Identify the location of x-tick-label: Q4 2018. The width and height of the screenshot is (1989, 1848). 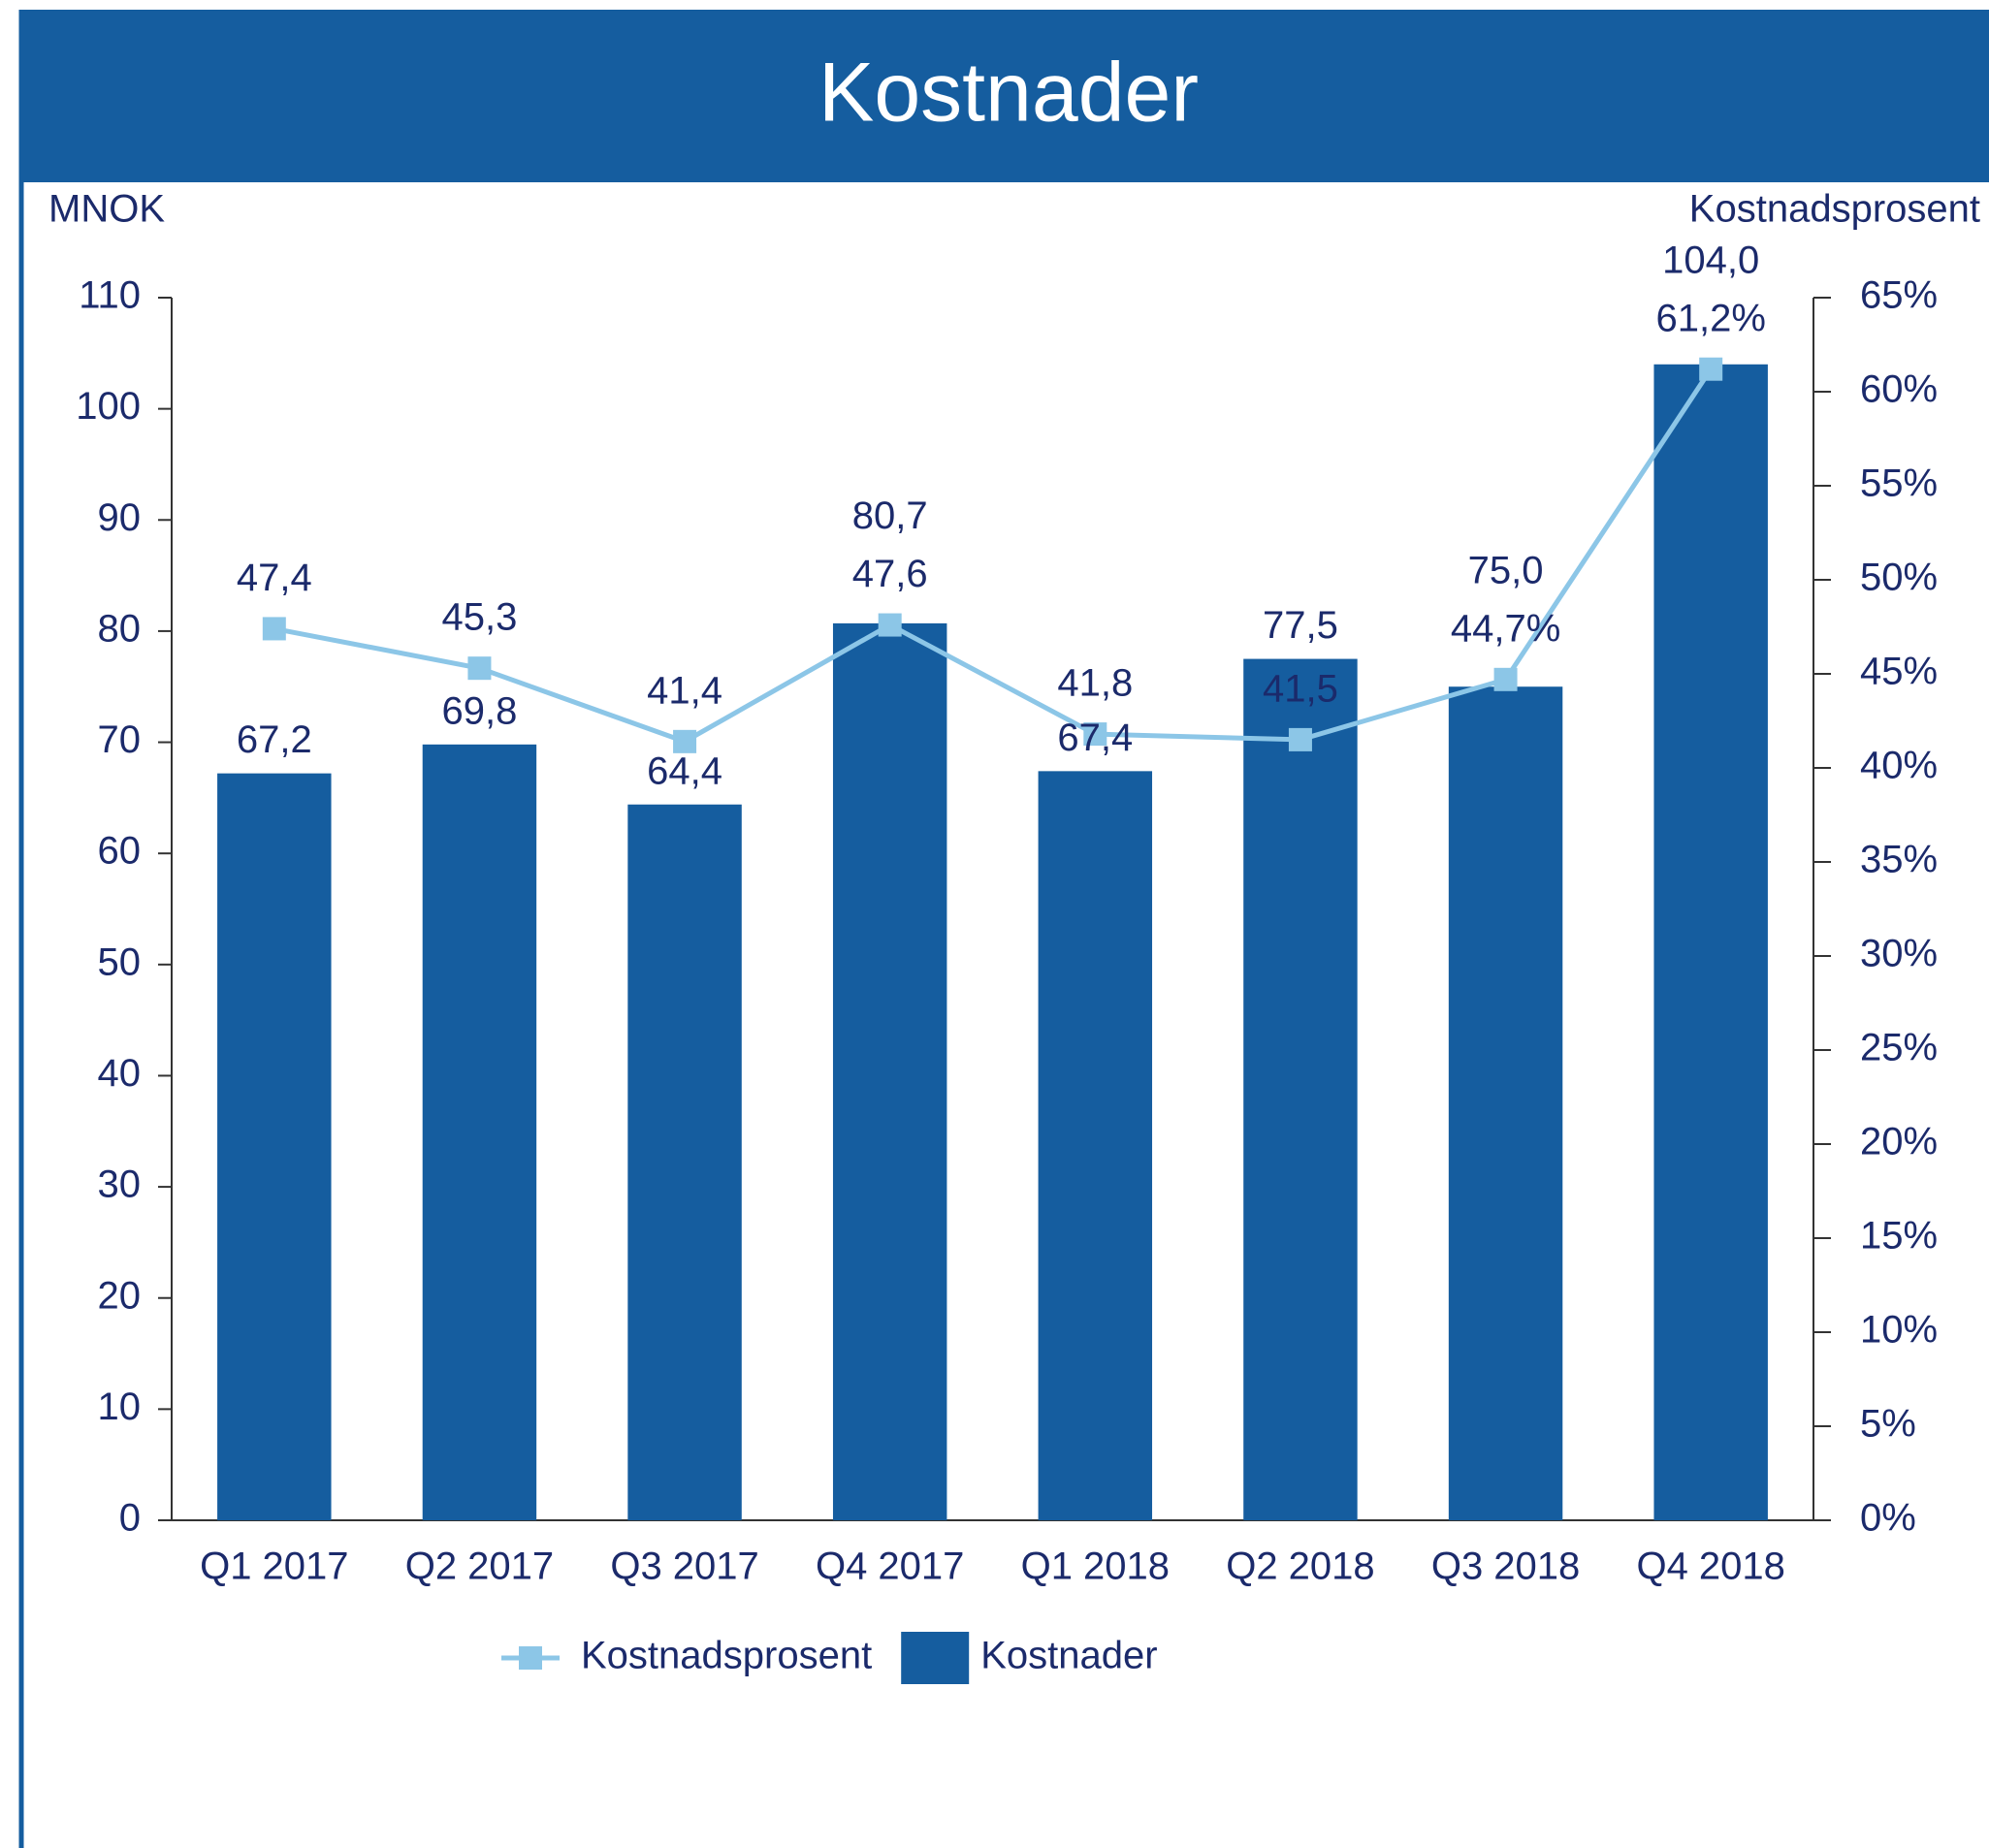
(1710, 1566).